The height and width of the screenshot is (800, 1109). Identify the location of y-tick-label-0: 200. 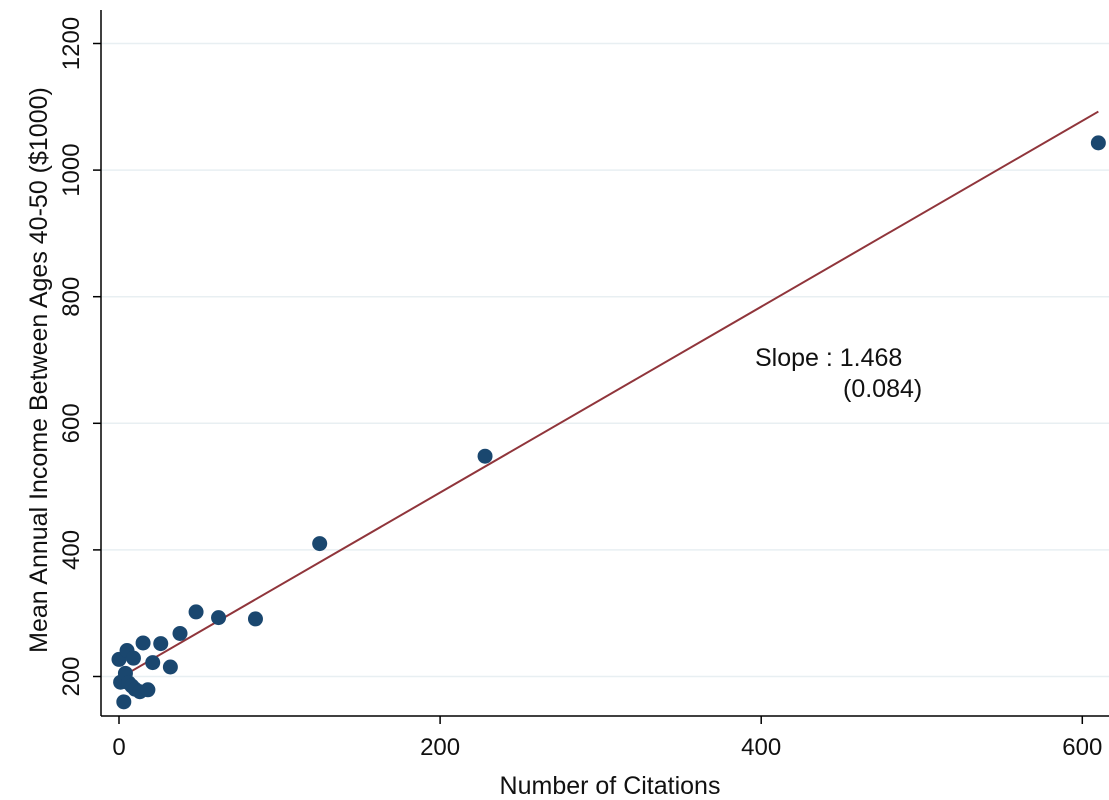
(71, 676).